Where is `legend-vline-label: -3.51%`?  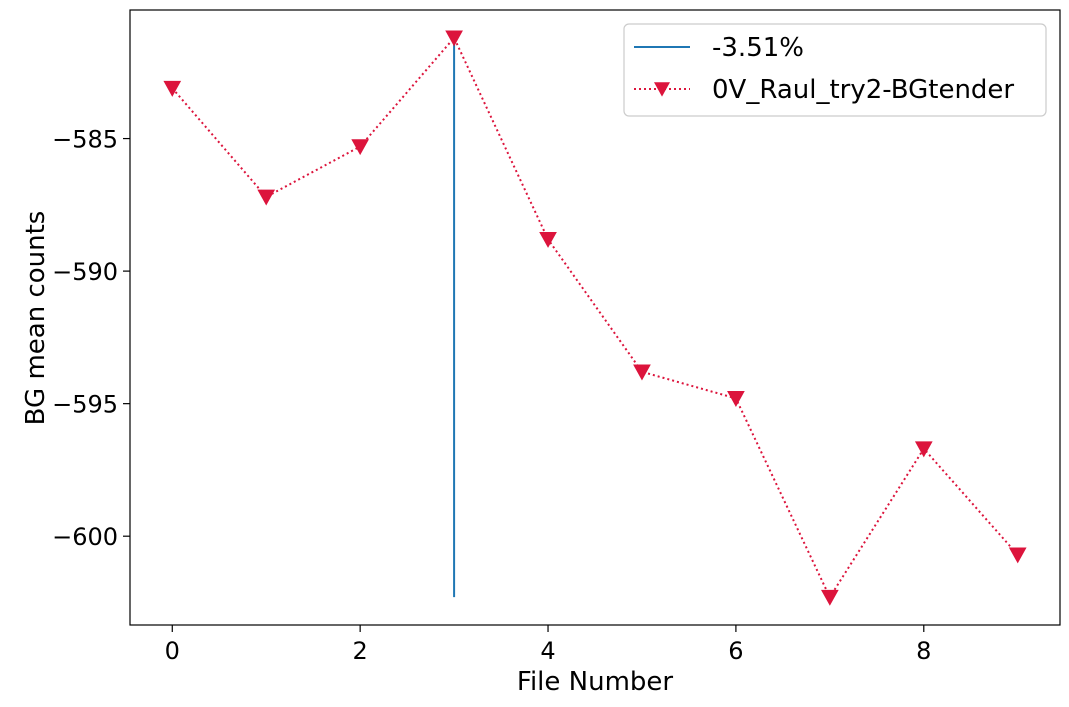
legend-vline-label: -3.51% is located at coordinates (758, 48).